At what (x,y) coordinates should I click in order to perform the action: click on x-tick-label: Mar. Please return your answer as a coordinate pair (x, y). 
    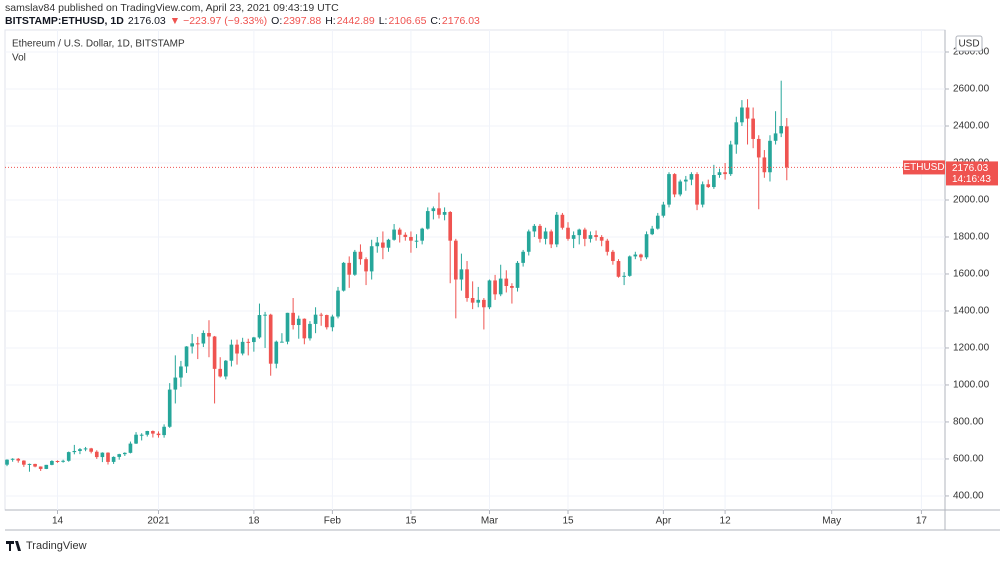
    Looking at the image, I should click on (490, 521).